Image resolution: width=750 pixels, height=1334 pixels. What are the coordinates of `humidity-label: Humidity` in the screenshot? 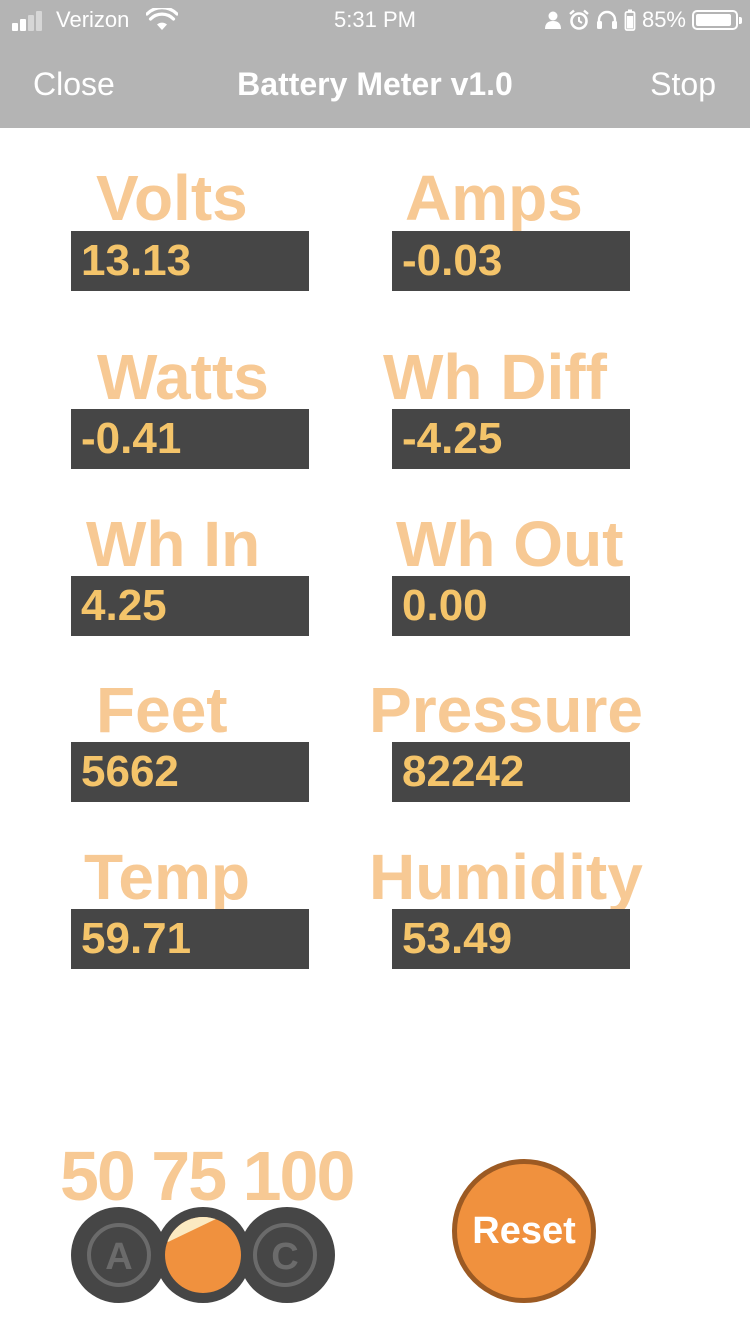 It's located at (506, 877).